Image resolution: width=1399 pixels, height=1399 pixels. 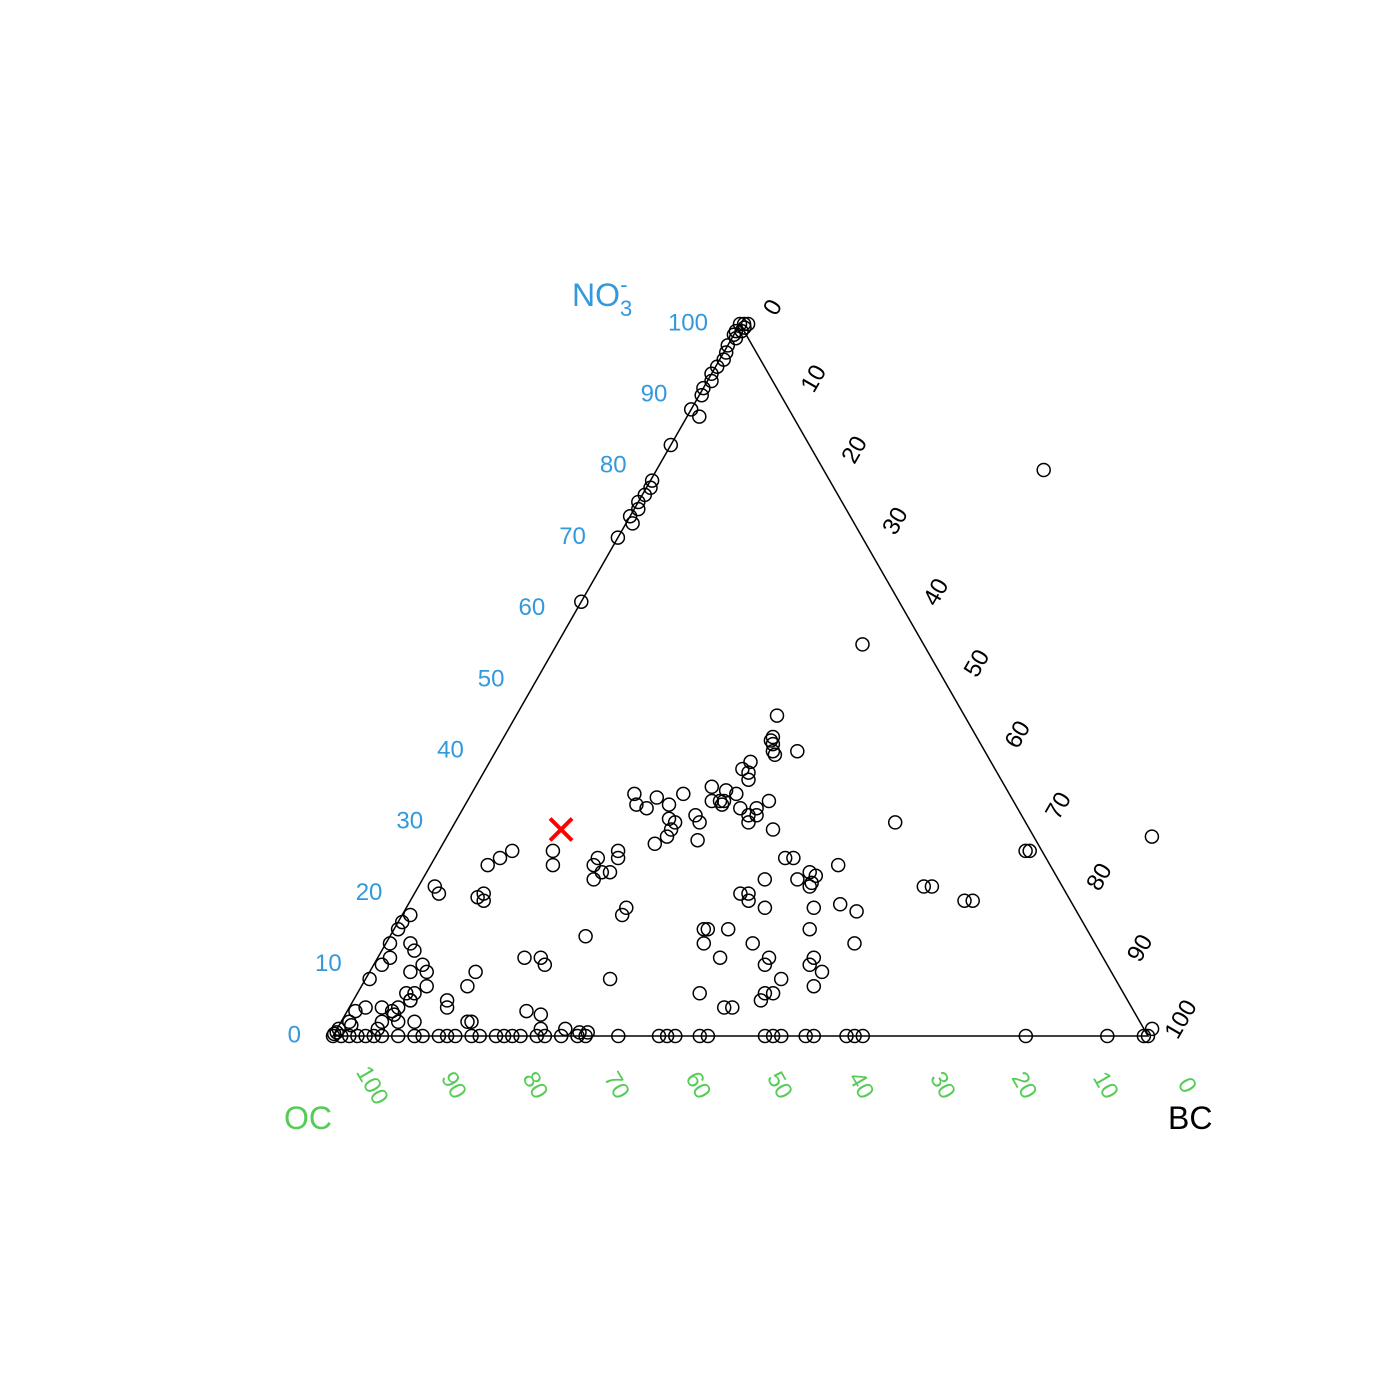 I want to click on left-axis-tick-100: 100, so click(x=371, y=1085).